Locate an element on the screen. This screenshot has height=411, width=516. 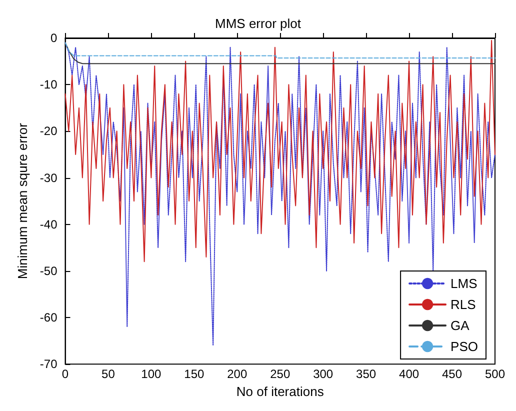
y-tick-label: -30 is located at coordinates (49, 177).